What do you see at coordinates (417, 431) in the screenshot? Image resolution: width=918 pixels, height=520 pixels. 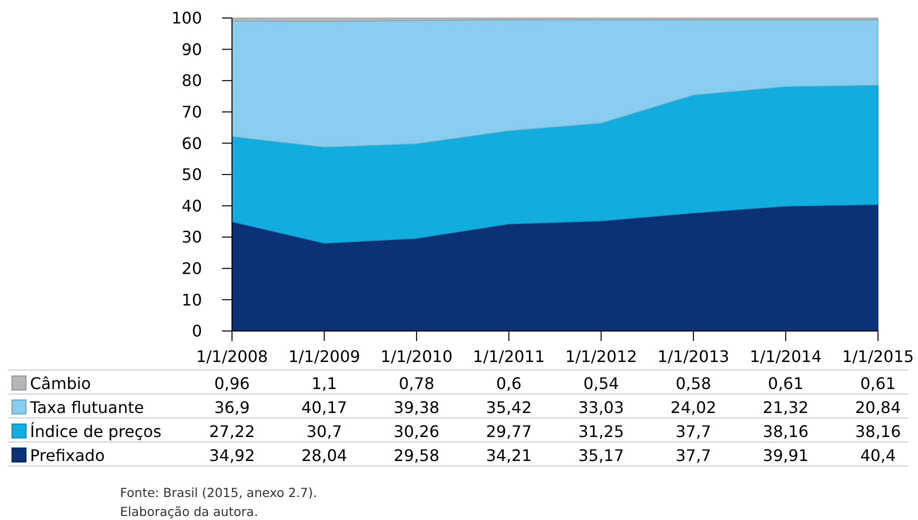 I see `data-label: 30,26` at bounding box center [417, 431].